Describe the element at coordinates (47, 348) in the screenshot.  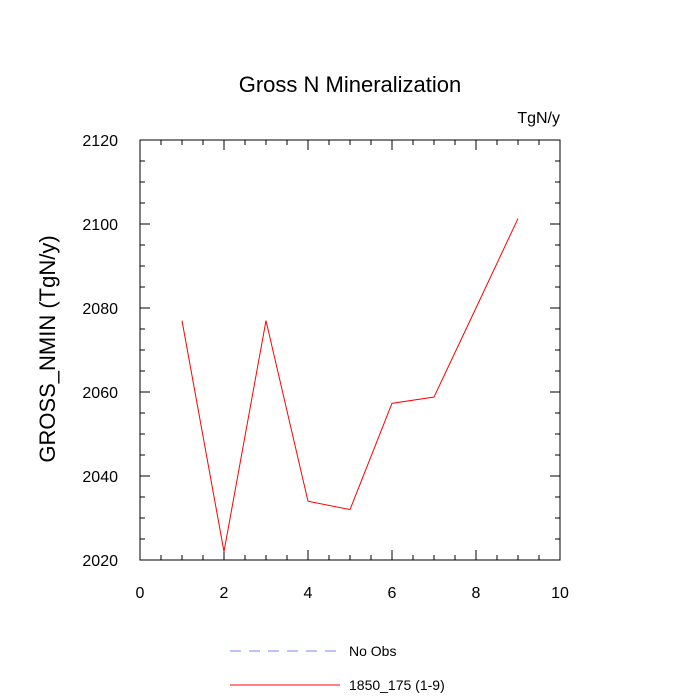
I see `y-axis-title: GROSS_NMIN (TgN/y)` at that location.